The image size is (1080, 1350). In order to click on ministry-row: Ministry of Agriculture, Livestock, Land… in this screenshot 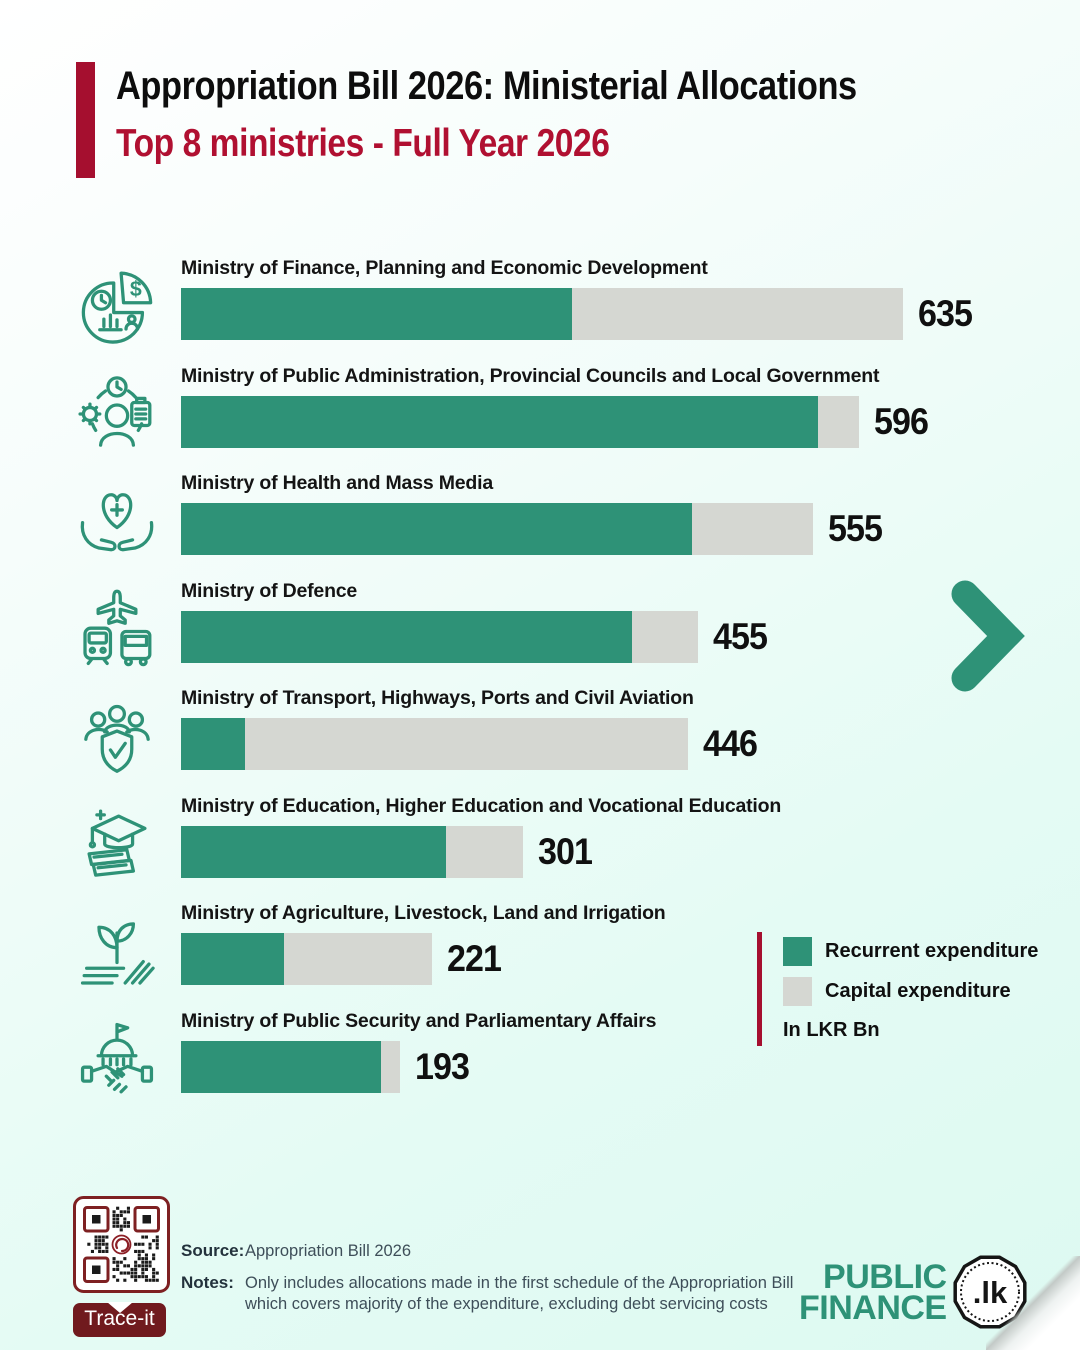, I will do `click(545, 954)`.